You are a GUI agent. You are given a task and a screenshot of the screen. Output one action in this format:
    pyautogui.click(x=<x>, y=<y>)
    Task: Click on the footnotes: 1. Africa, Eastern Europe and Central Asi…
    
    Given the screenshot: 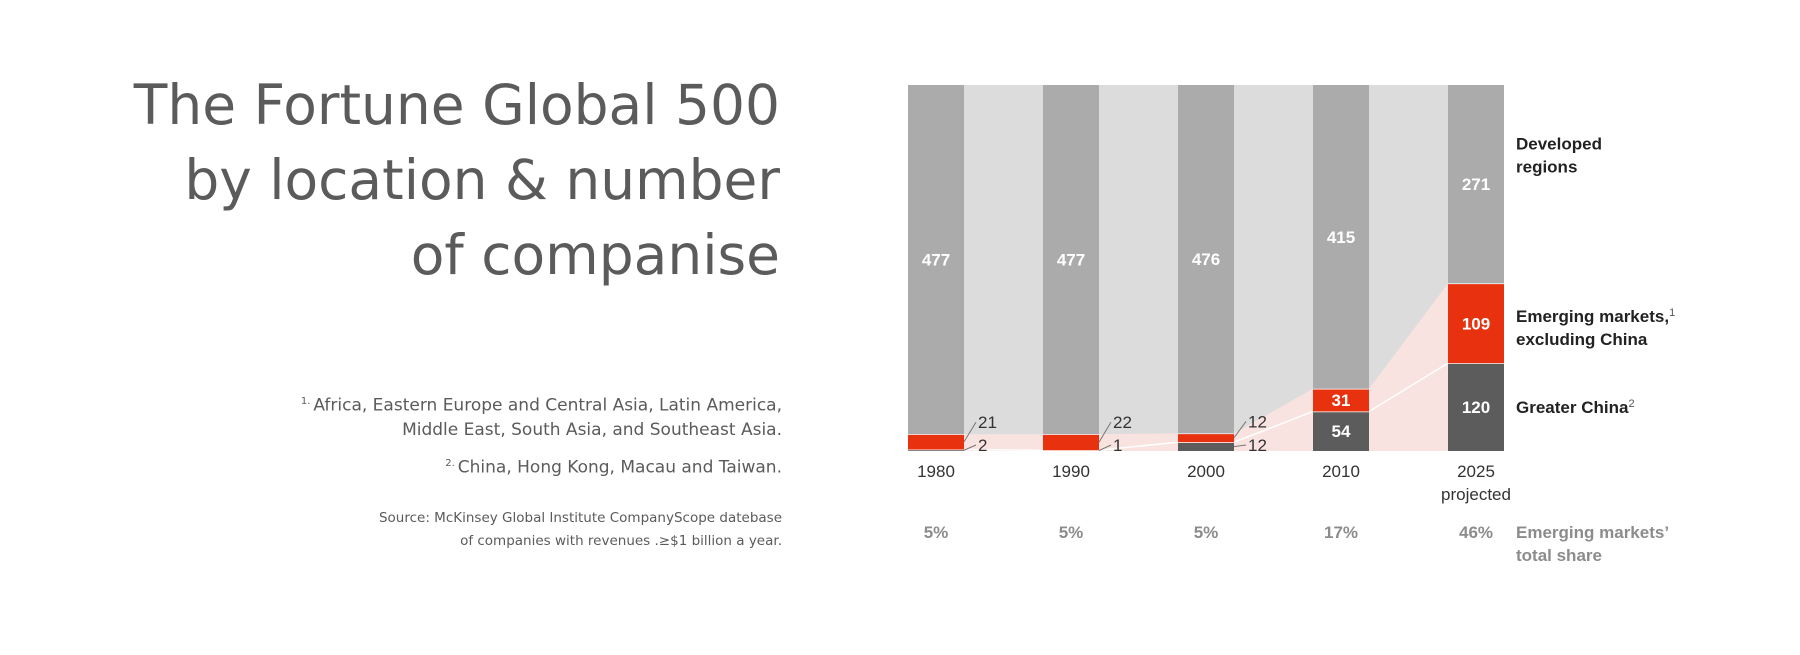 What is the action you would take?
    pyautogui.click(x=471, y=471)
    